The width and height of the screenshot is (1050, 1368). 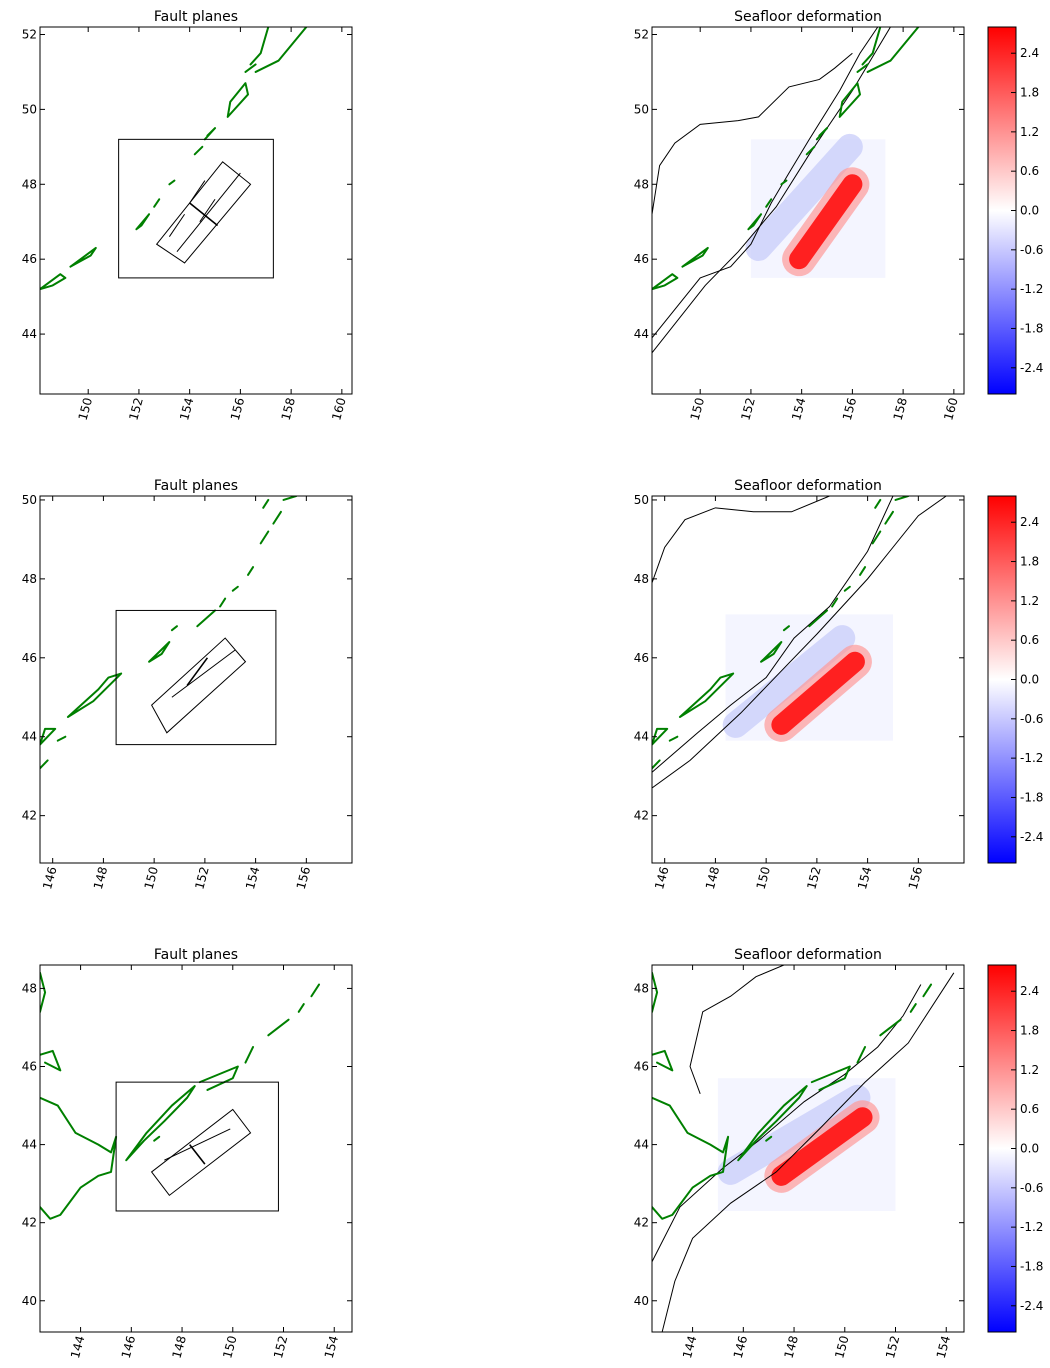 I want to click on x-tick-label: 154, so click(x=943, y=1347).